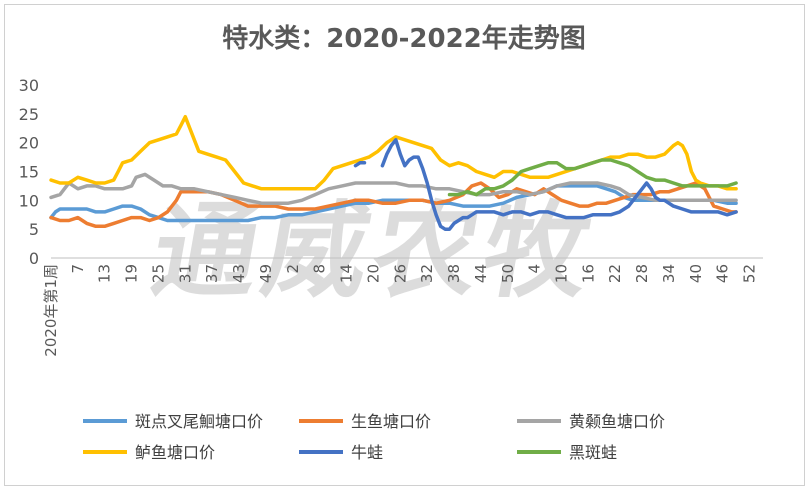 This screenshot has width=808, height=489. What do you see at coordinates (51, 310) in the screenshot?
I see `x-tick-label: 2020年第1周` at bounding box center [51, 310].